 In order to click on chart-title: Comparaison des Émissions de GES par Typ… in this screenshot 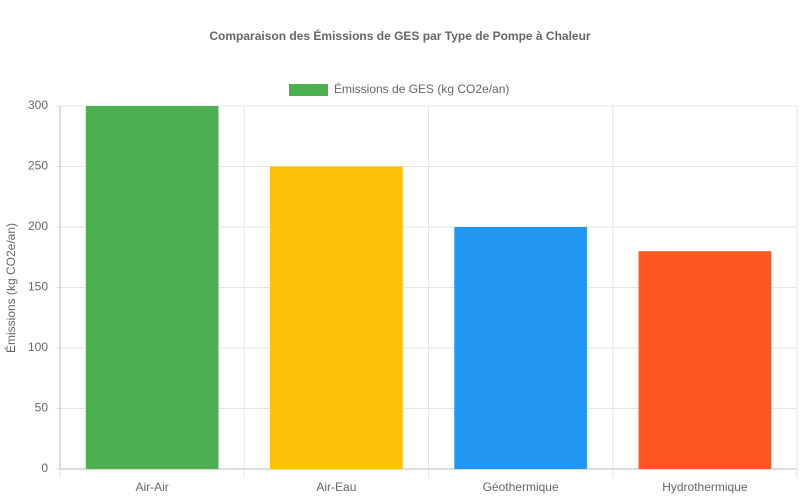, I will do `click(400, 35)`.